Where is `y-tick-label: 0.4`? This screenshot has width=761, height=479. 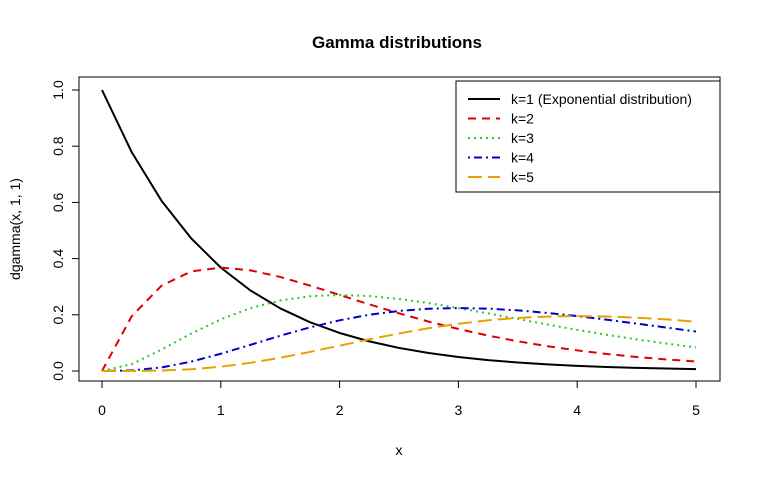
y-tick-label: 0.4 is located at coordinates (58, 259).